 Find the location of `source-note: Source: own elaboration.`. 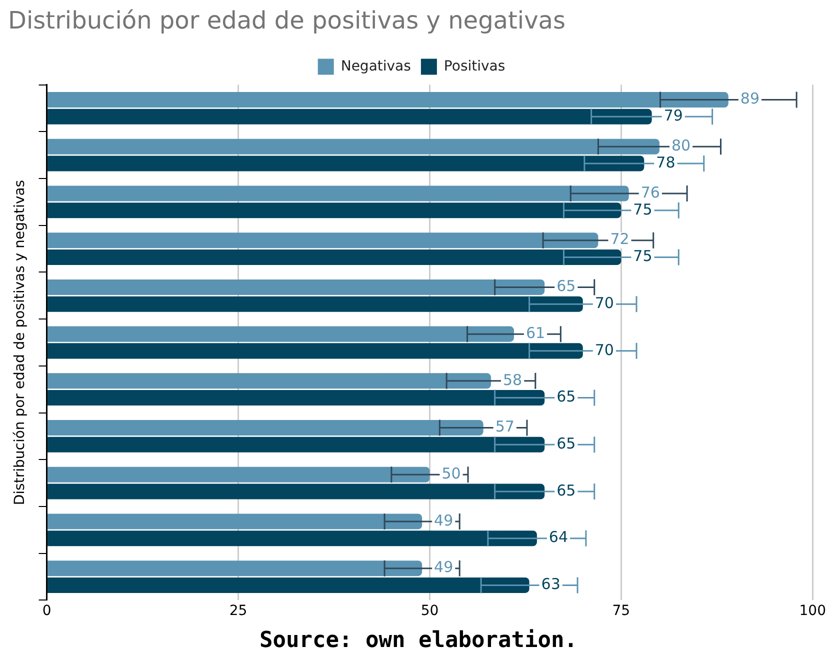

source-note: Source: own elaboration. is located at coordinates (418, 640).